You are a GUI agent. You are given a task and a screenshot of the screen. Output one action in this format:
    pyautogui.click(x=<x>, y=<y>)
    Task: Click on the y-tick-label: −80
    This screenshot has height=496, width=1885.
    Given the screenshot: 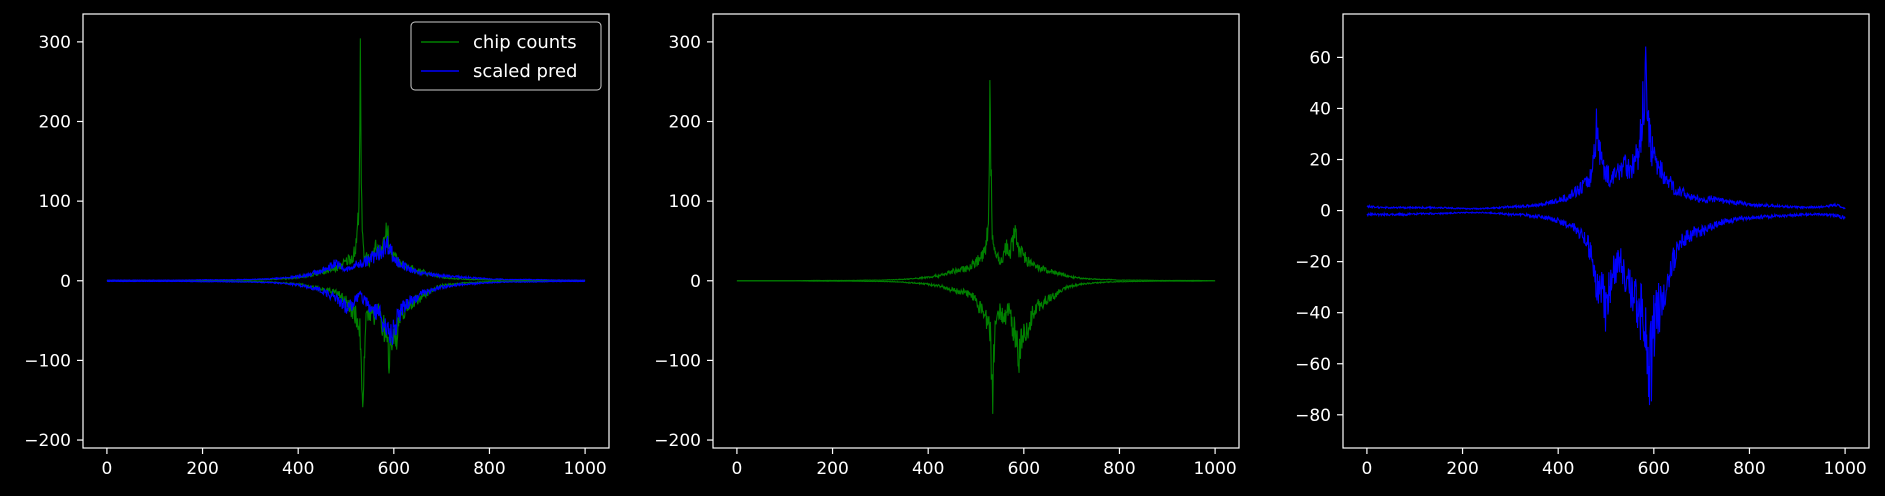 What is the action you would take?
    pyautogui.click(x=1313, y=416)
    